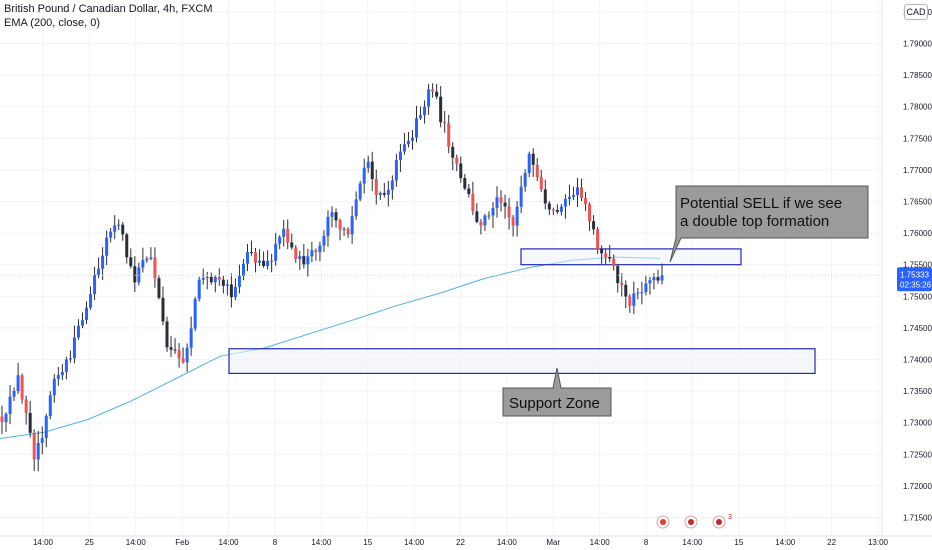 The width and height of the screenshot is (932, 550). I want to click on support-callout-box, so click(557, 392).